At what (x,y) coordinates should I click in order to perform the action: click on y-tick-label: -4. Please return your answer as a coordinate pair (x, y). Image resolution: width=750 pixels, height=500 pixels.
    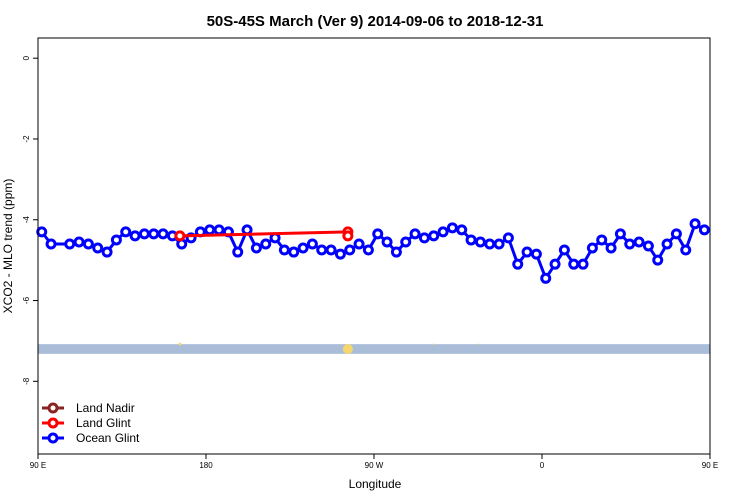
    Looking at the image, I should click on (26, 220).